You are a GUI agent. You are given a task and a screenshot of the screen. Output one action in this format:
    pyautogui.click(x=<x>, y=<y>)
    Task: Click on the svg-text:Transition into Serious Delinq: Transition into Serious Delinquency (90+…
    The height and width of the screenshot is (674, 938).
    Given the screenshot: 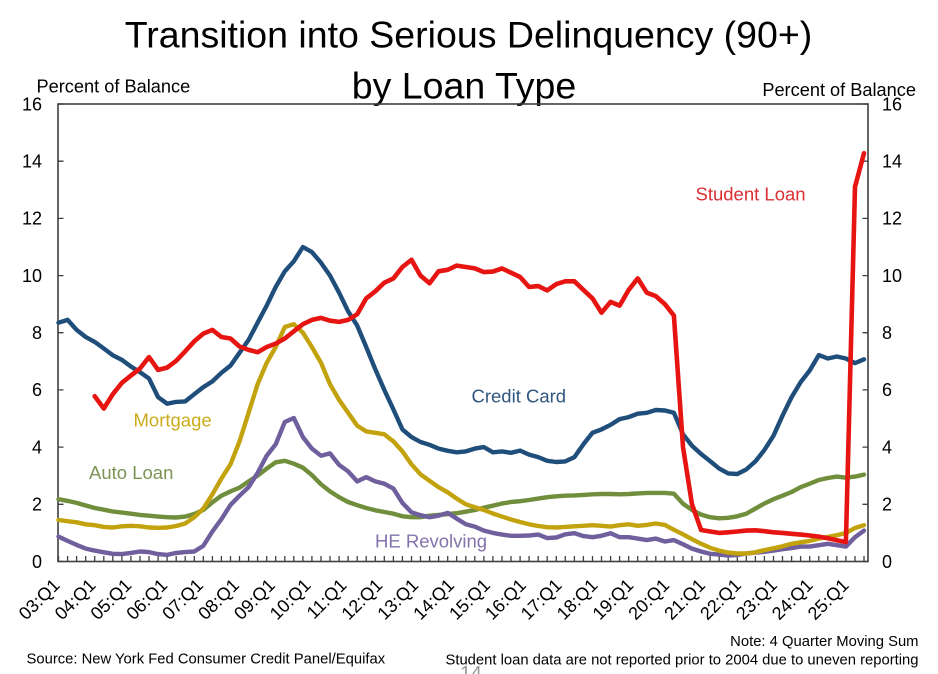 What is the action you would take?
    pyautogui.click(x=469, y=35)
    